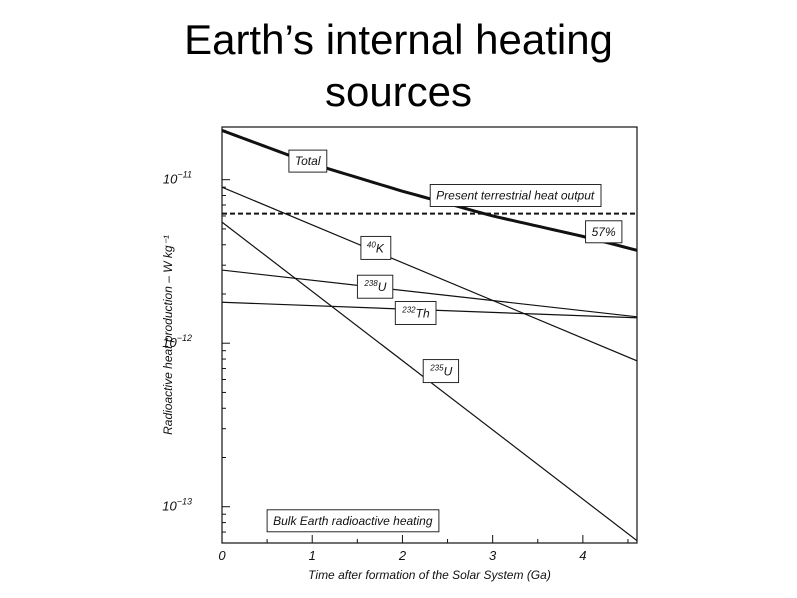 The image size is (797, 598). What do you see at coordinates (184, 175) in the screenshot?
I see `y-tick-exponent: −11` at bounding box center [184, 175].